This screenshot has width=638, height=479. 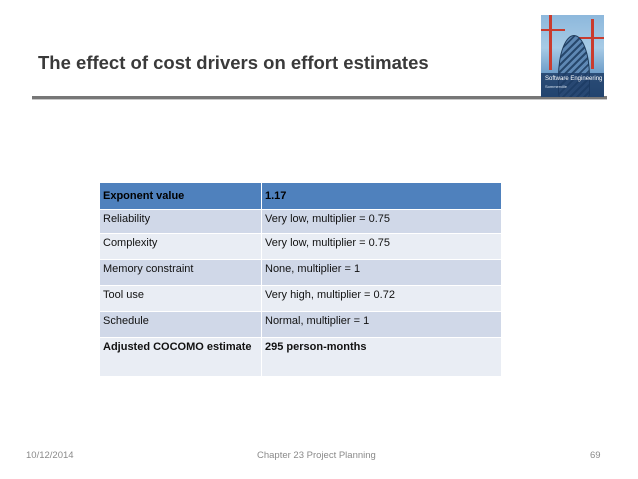 I want to click on table-row: Exponent value 1.17, so click(x=300, y=196).